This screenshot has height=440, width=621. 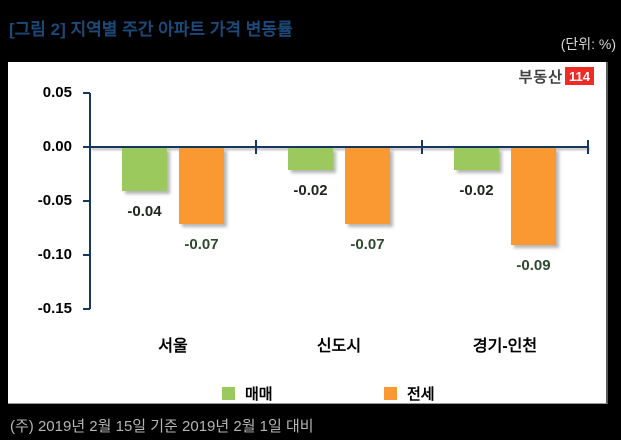 I want to click on x-axis-line, so click(x=338, y=147).